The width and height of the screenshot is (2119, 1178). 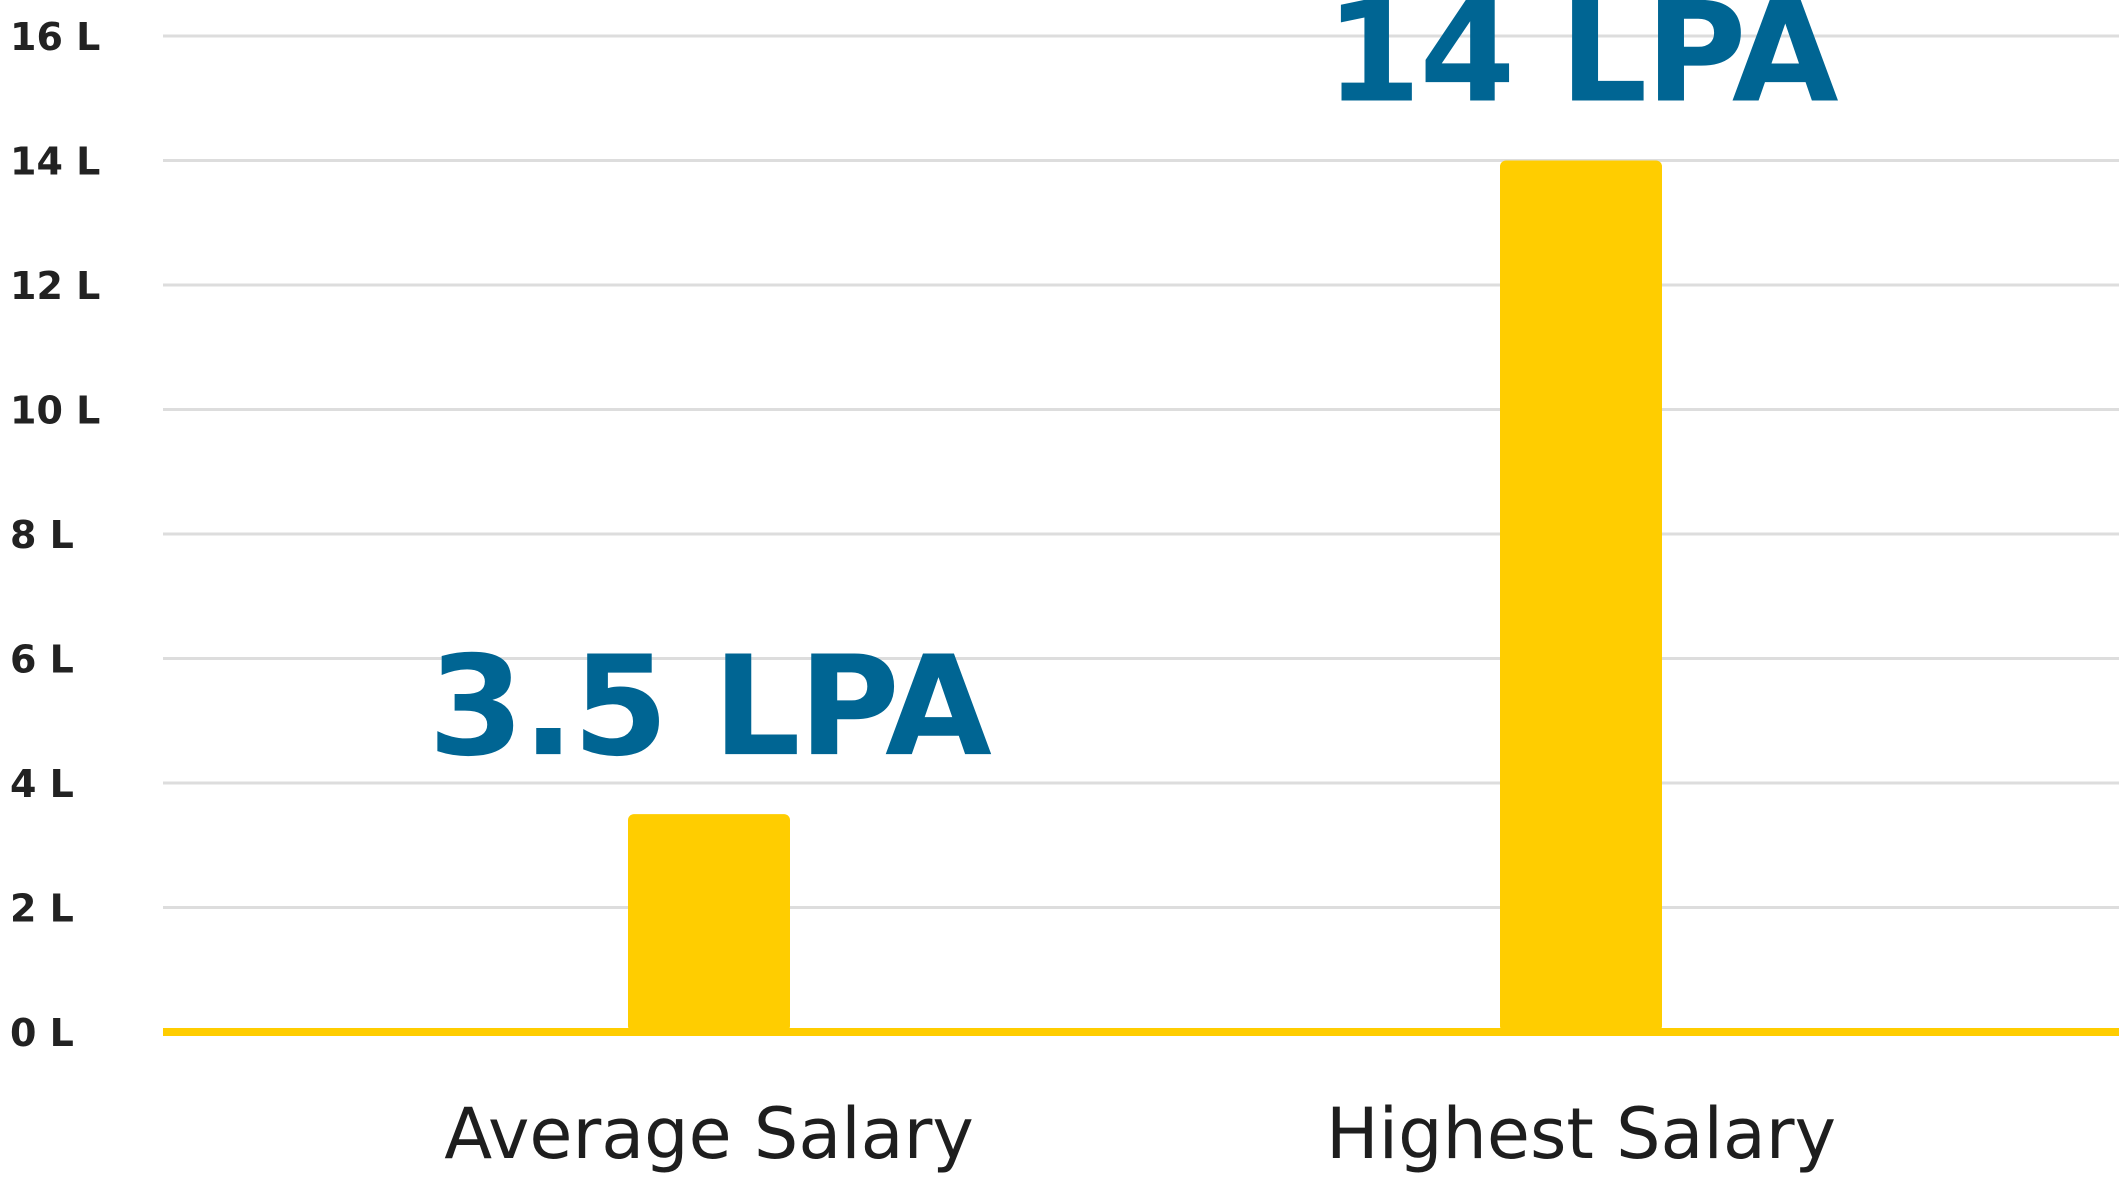 What do you see at coordinates (42, 909) in the screenshot?
I see `y-tick-label: 2 L` at bounding box center [42, 909].